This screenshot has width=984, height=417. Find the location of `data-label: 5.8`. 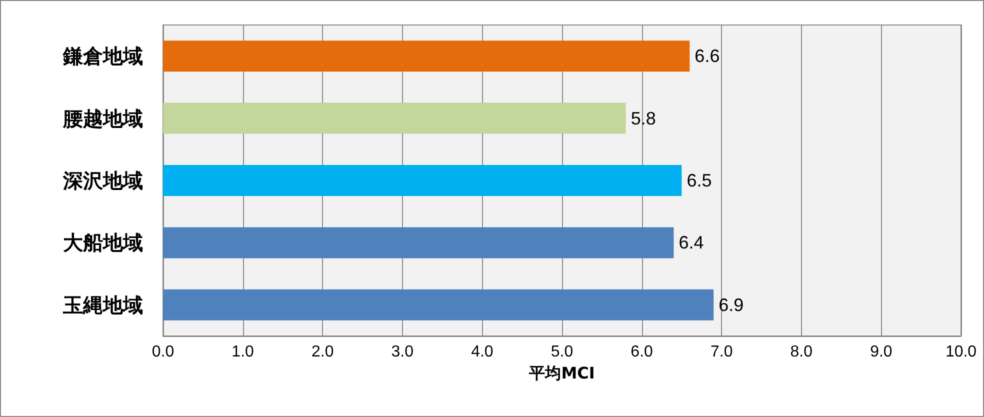

data-label: 5.8 is located at coordinates (643, 118).